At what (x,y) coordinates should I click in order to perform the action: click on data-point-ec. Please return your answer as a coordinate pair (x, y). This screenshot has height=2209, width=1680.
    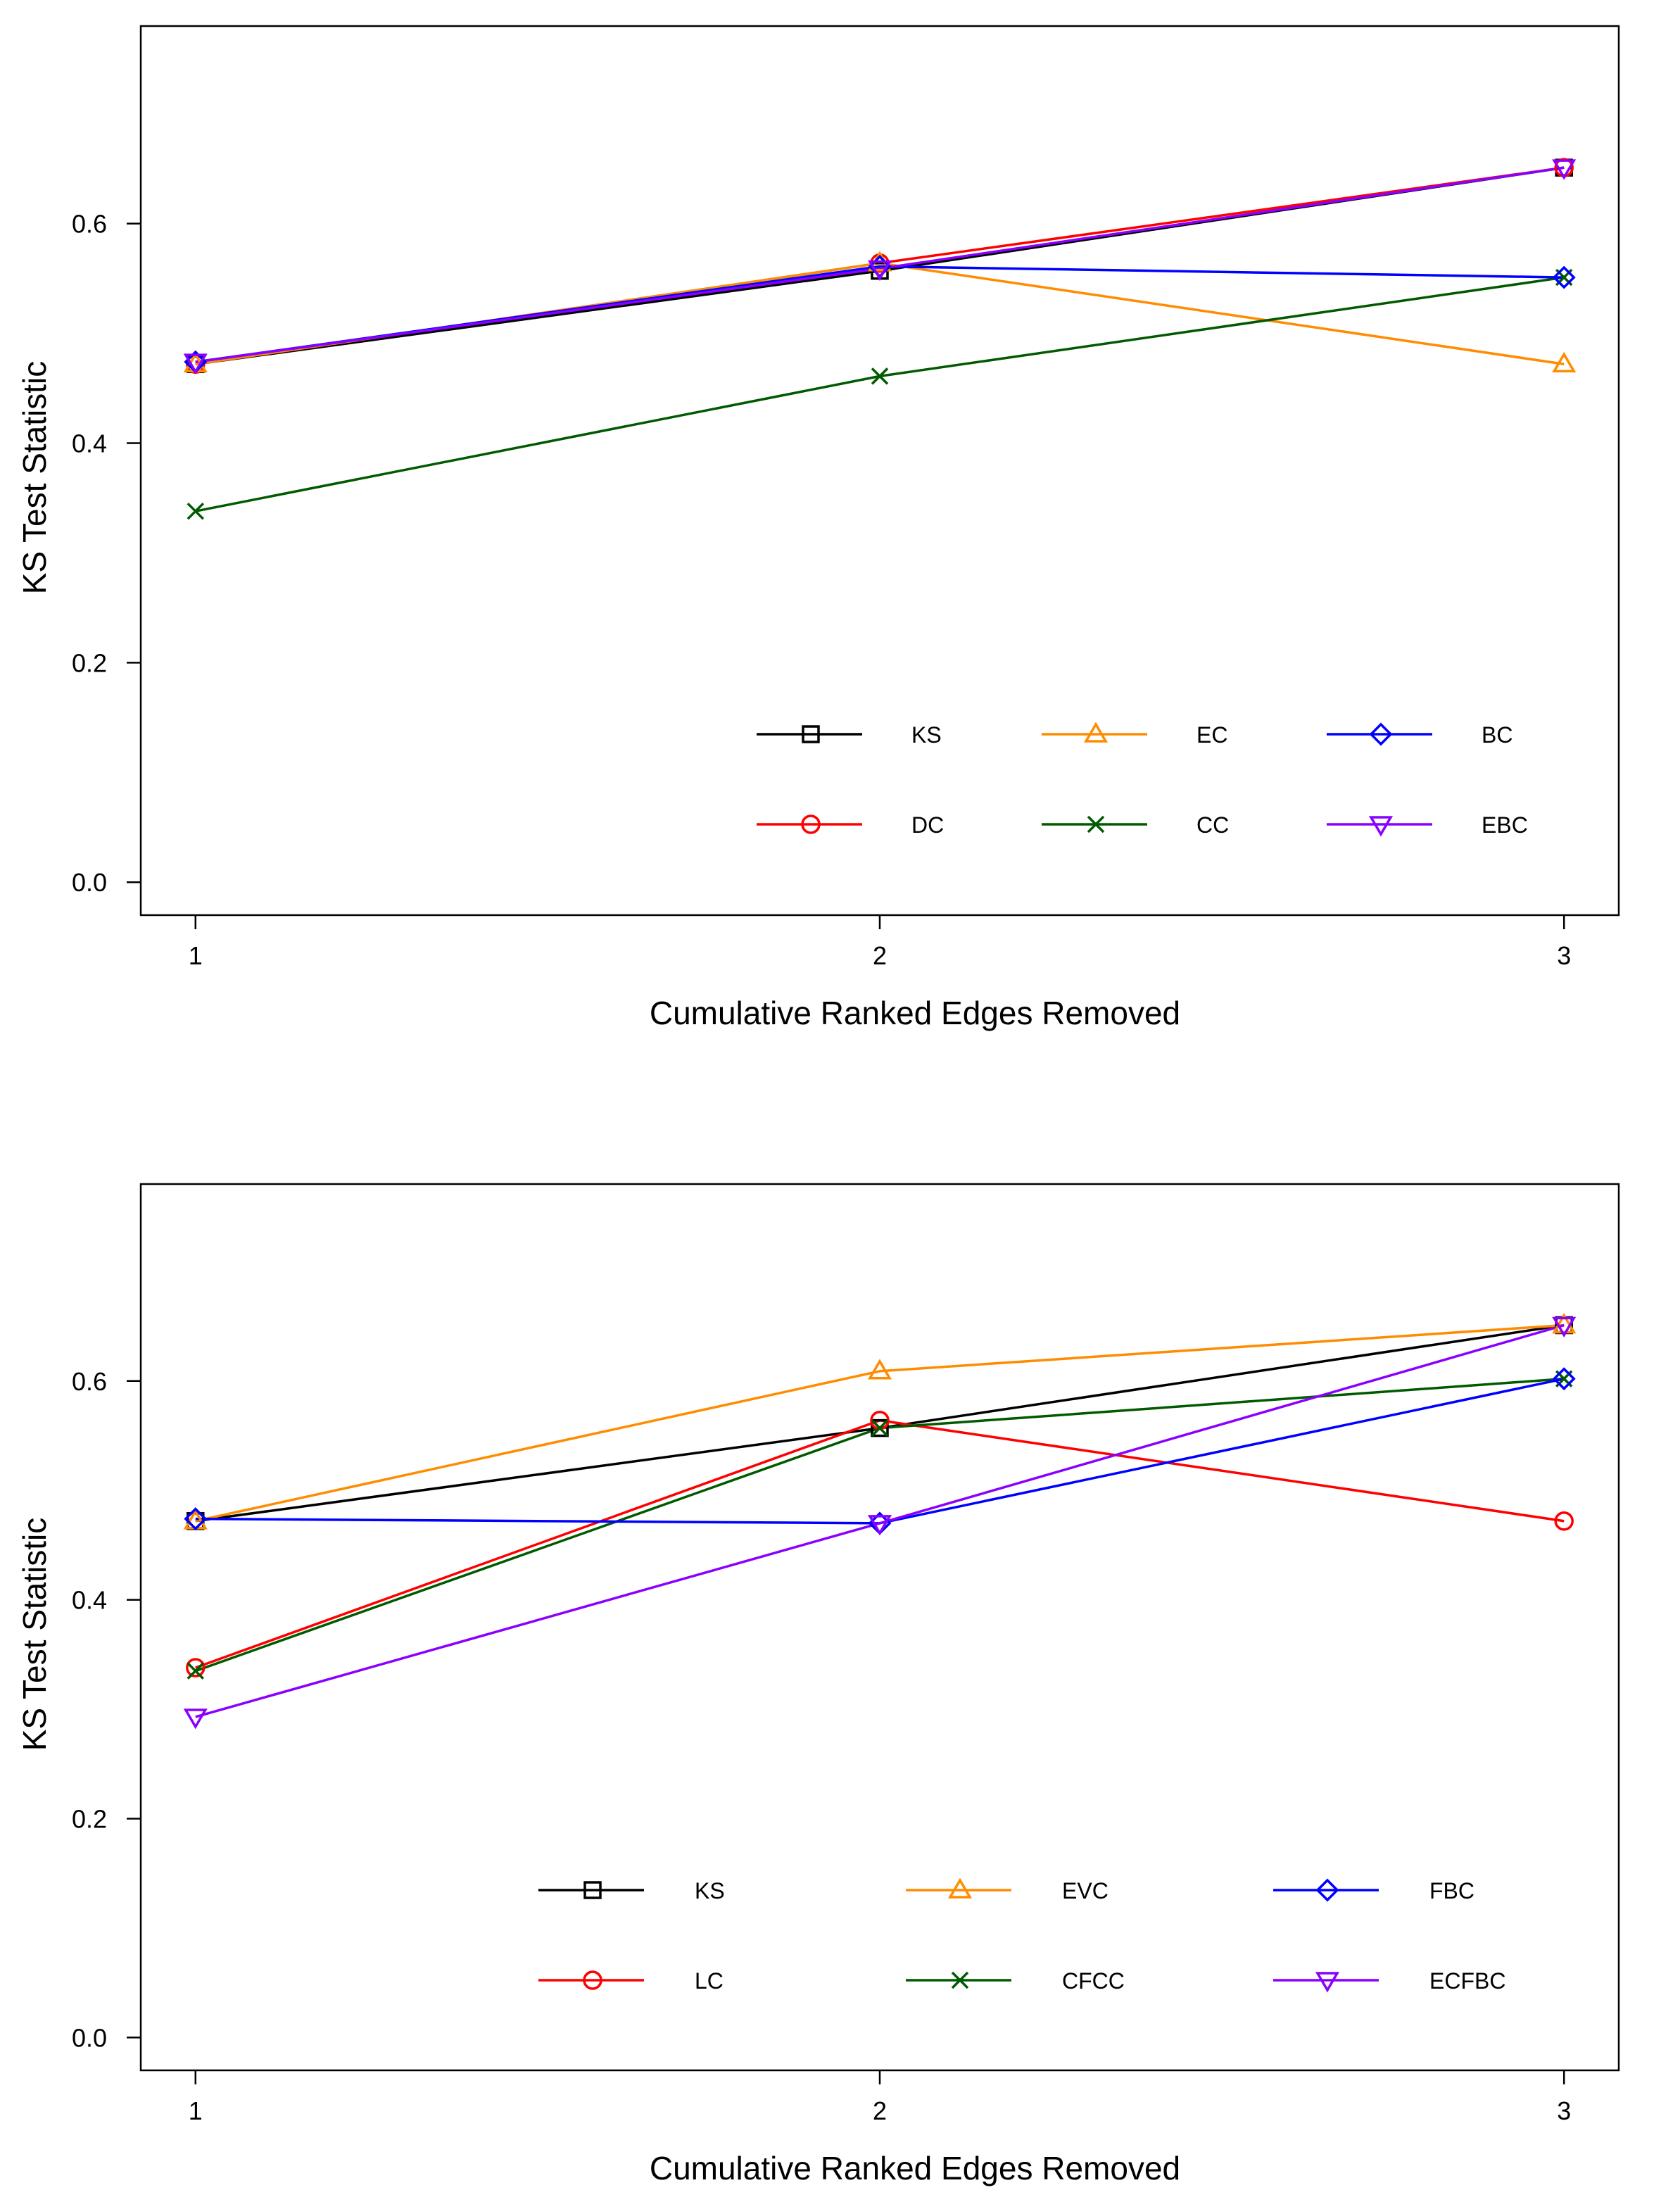
    Looking at the image, I should click on (1565, 362).